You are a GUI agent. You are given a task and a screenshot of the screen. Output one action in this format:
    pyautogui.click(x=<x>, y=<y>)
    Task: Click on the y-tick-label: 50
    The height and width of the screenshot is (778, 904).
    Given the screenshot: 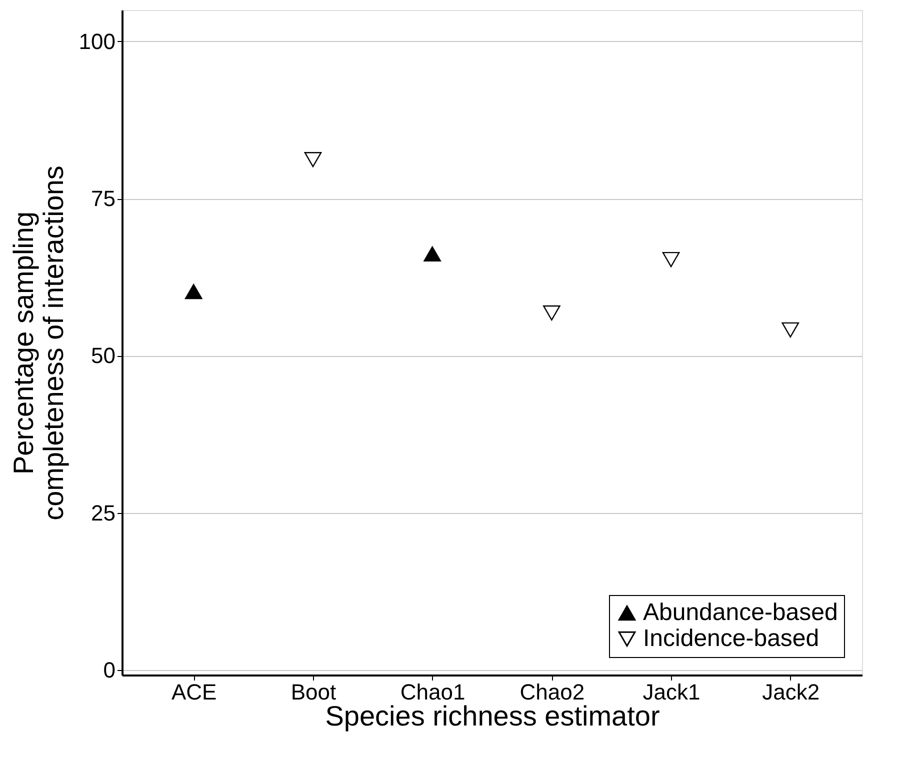 What is the action you would take?
    pyautogui.click(x=103, y=355)
    